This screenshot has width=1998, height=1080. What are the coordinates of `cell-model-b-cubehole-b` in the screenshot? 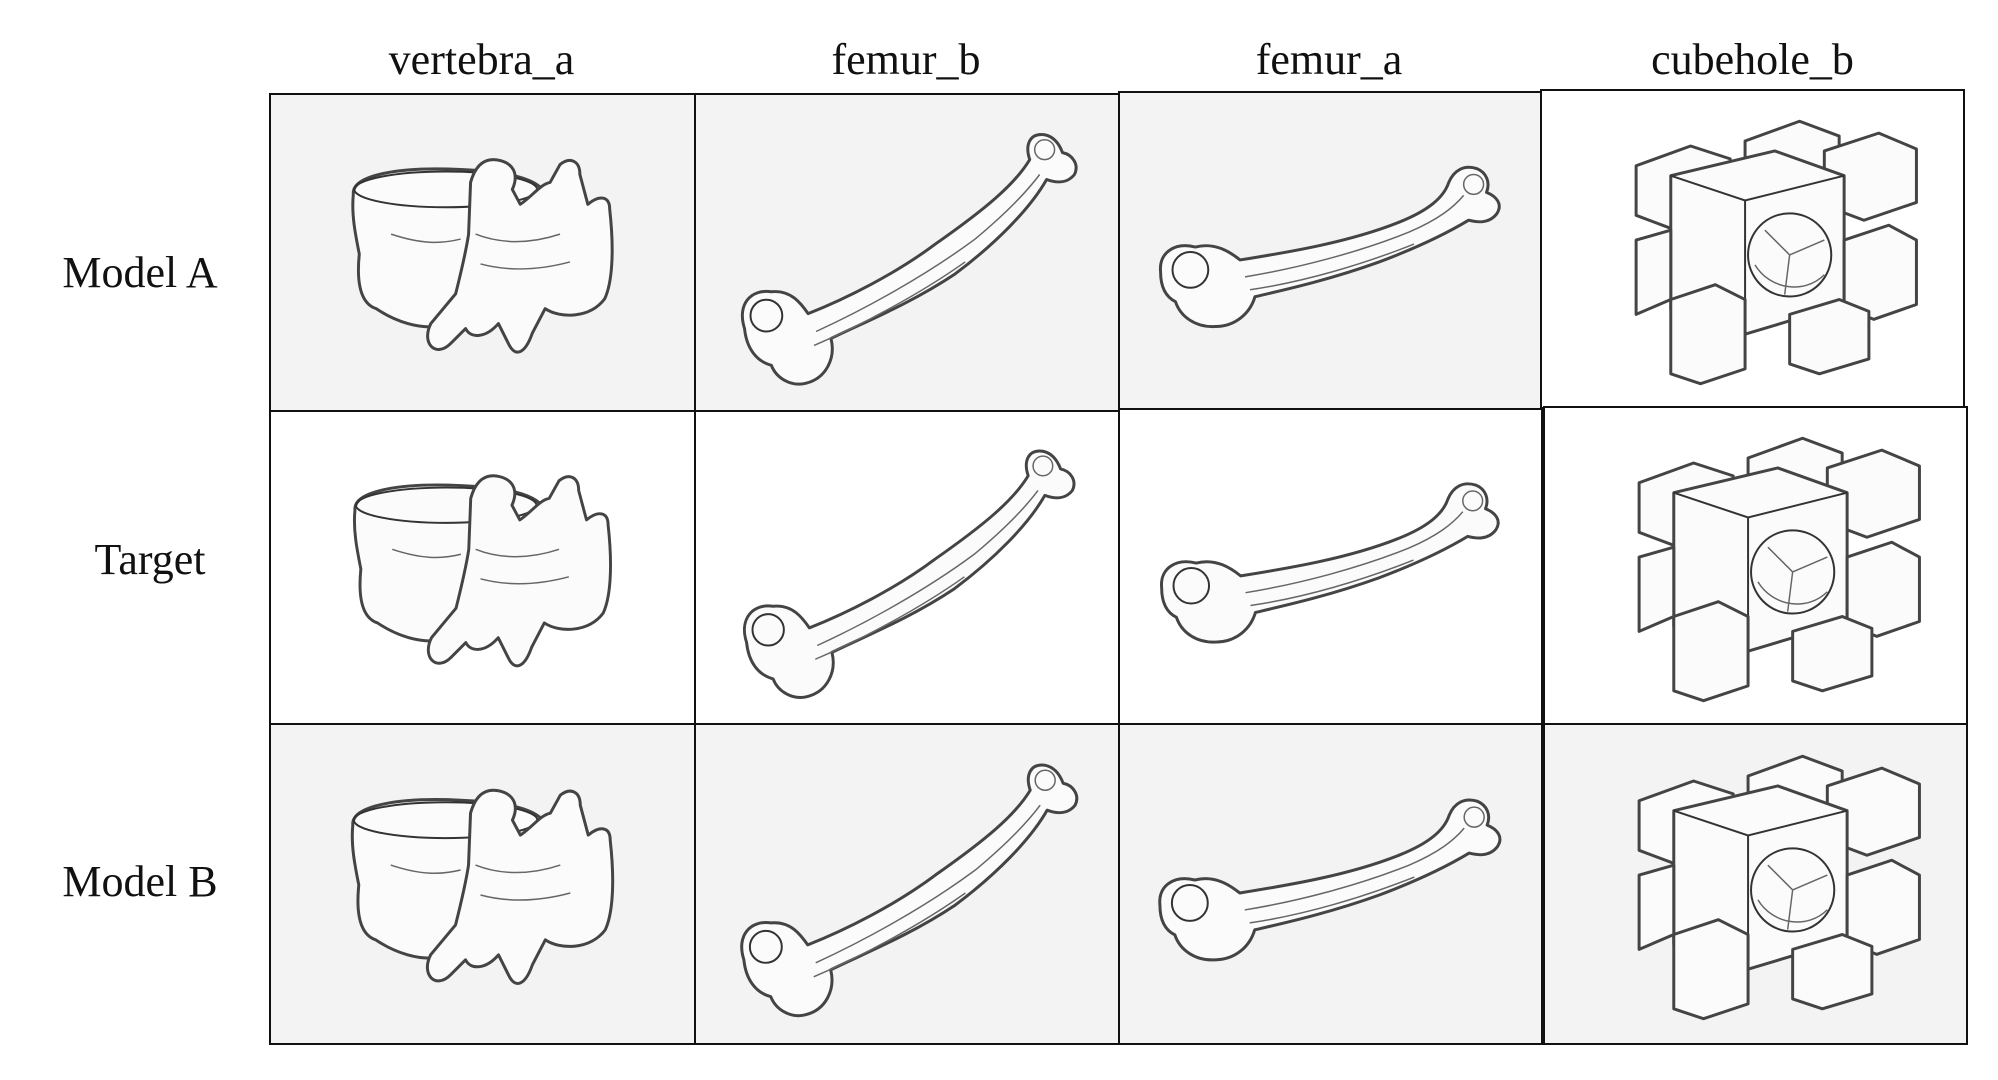 It's located at (1755, 884).